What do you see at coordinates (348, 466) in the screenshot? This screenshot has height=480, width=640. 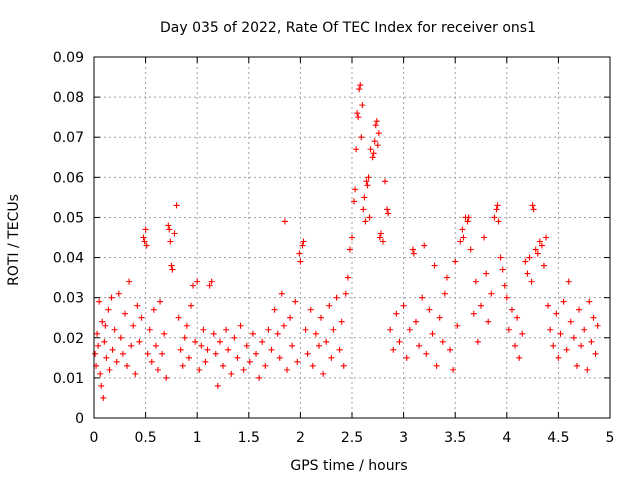 I see `x-axis-label: GPS time / hours` at bounding box center [348, 466].